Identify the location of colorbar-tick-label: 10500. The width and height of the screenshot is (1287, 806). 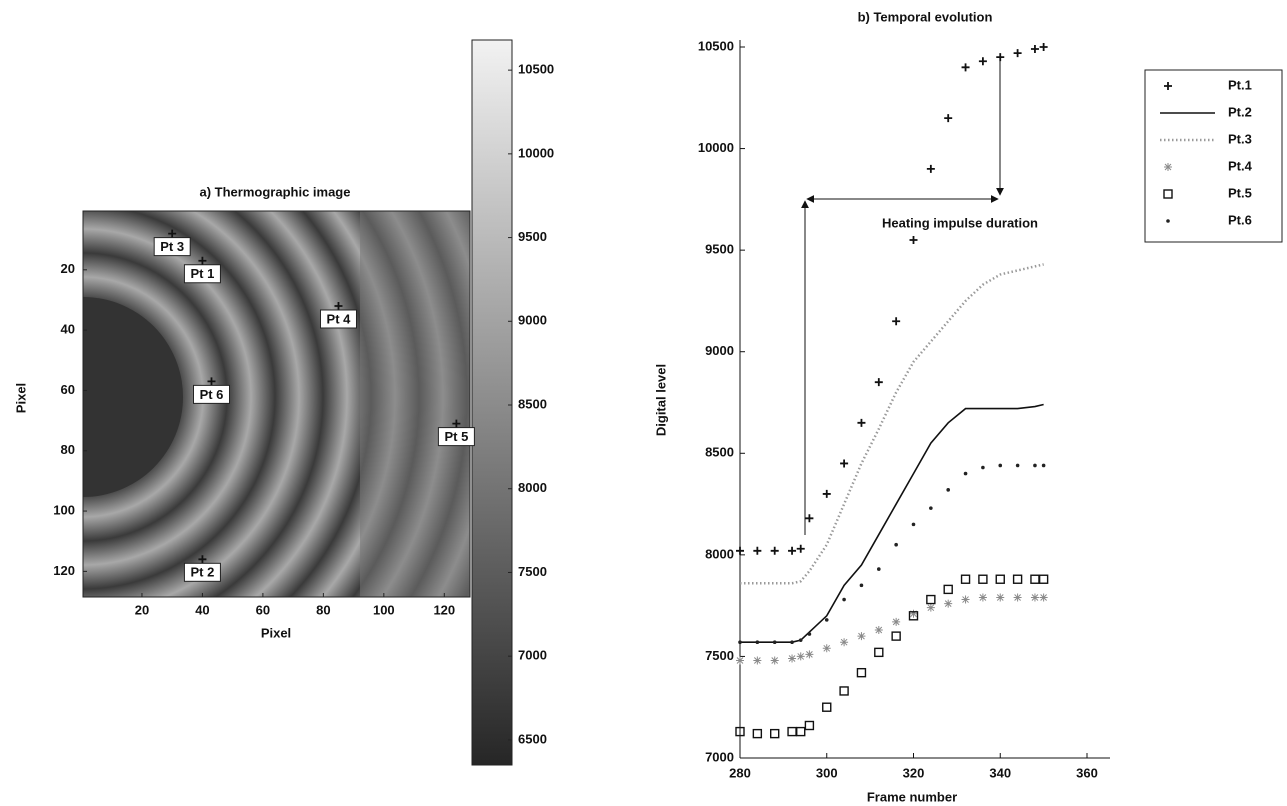
(536, 69).